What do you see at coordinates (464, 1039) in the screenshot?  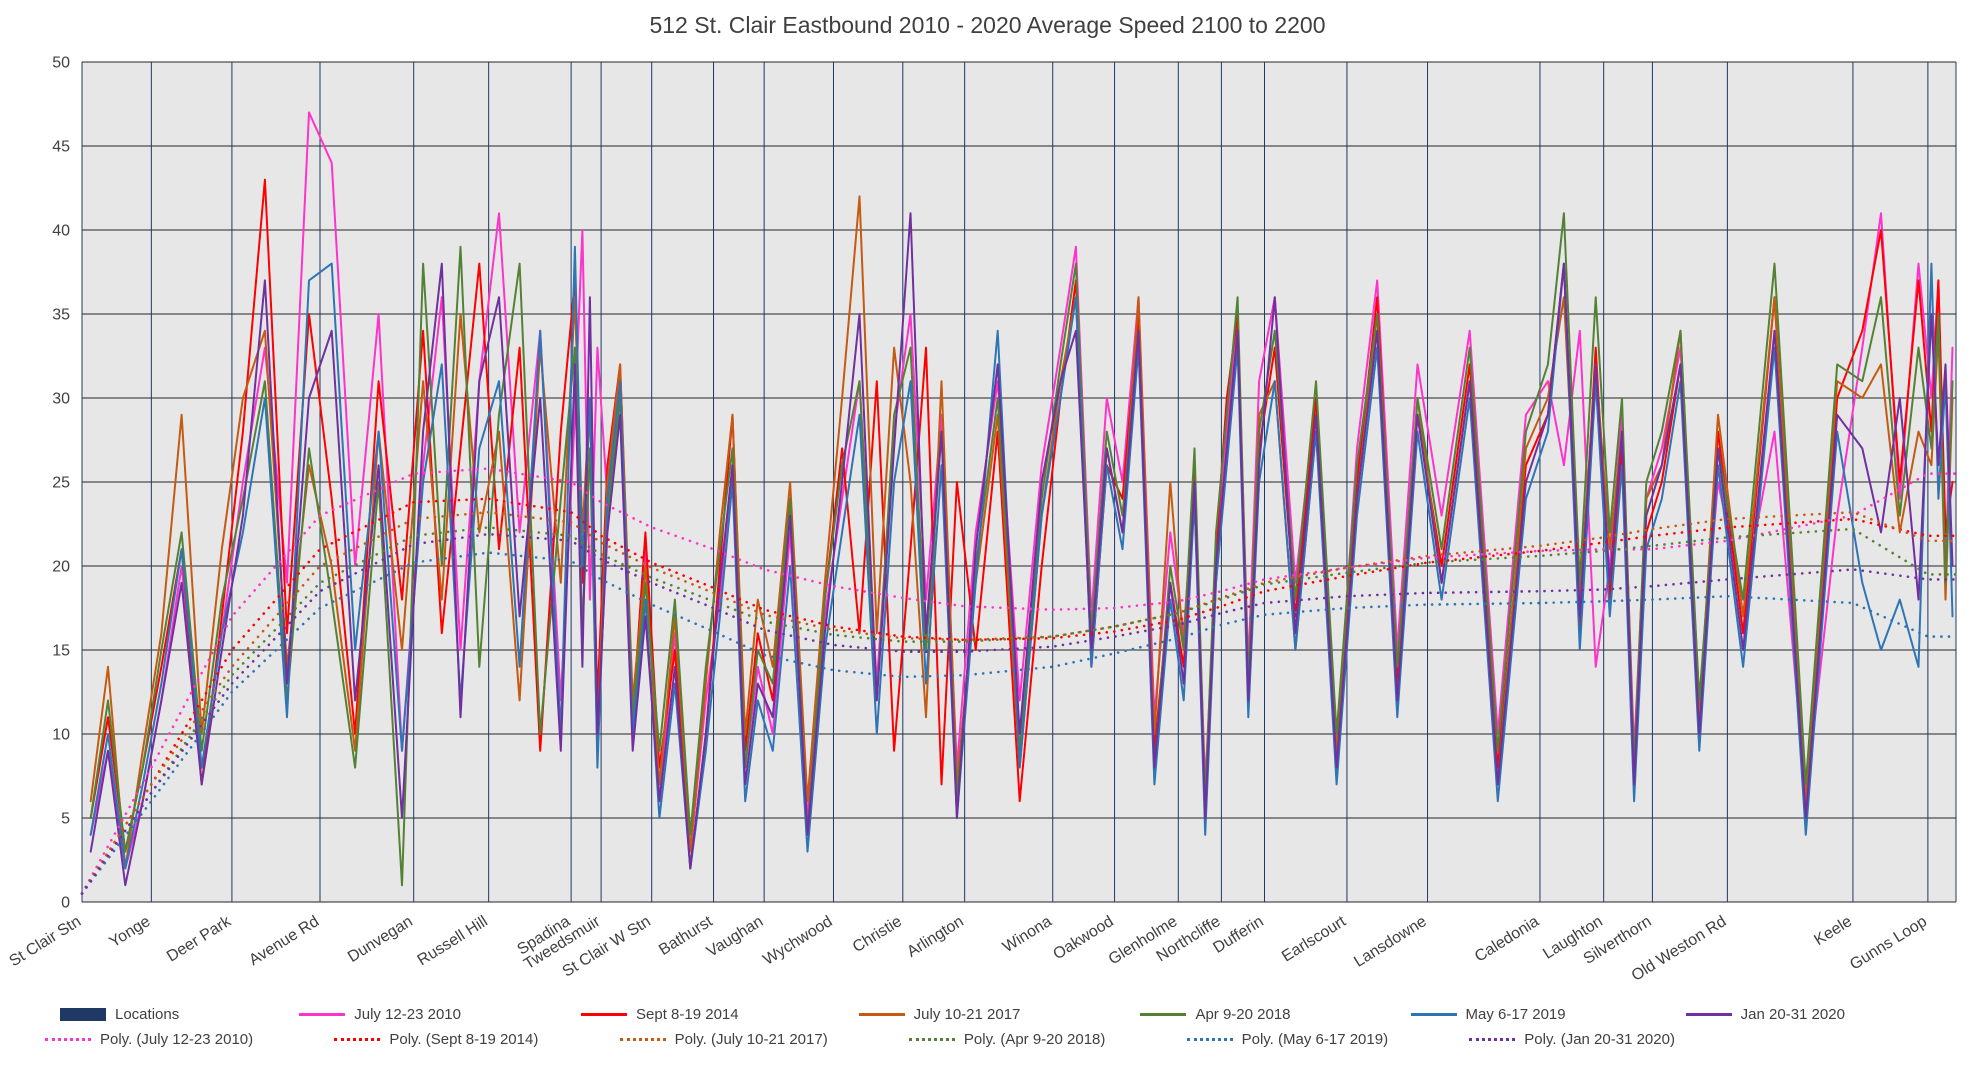 I see `legend-label: Poly. (Sept 8-19 2014)` at bounding box center [464, 1039].